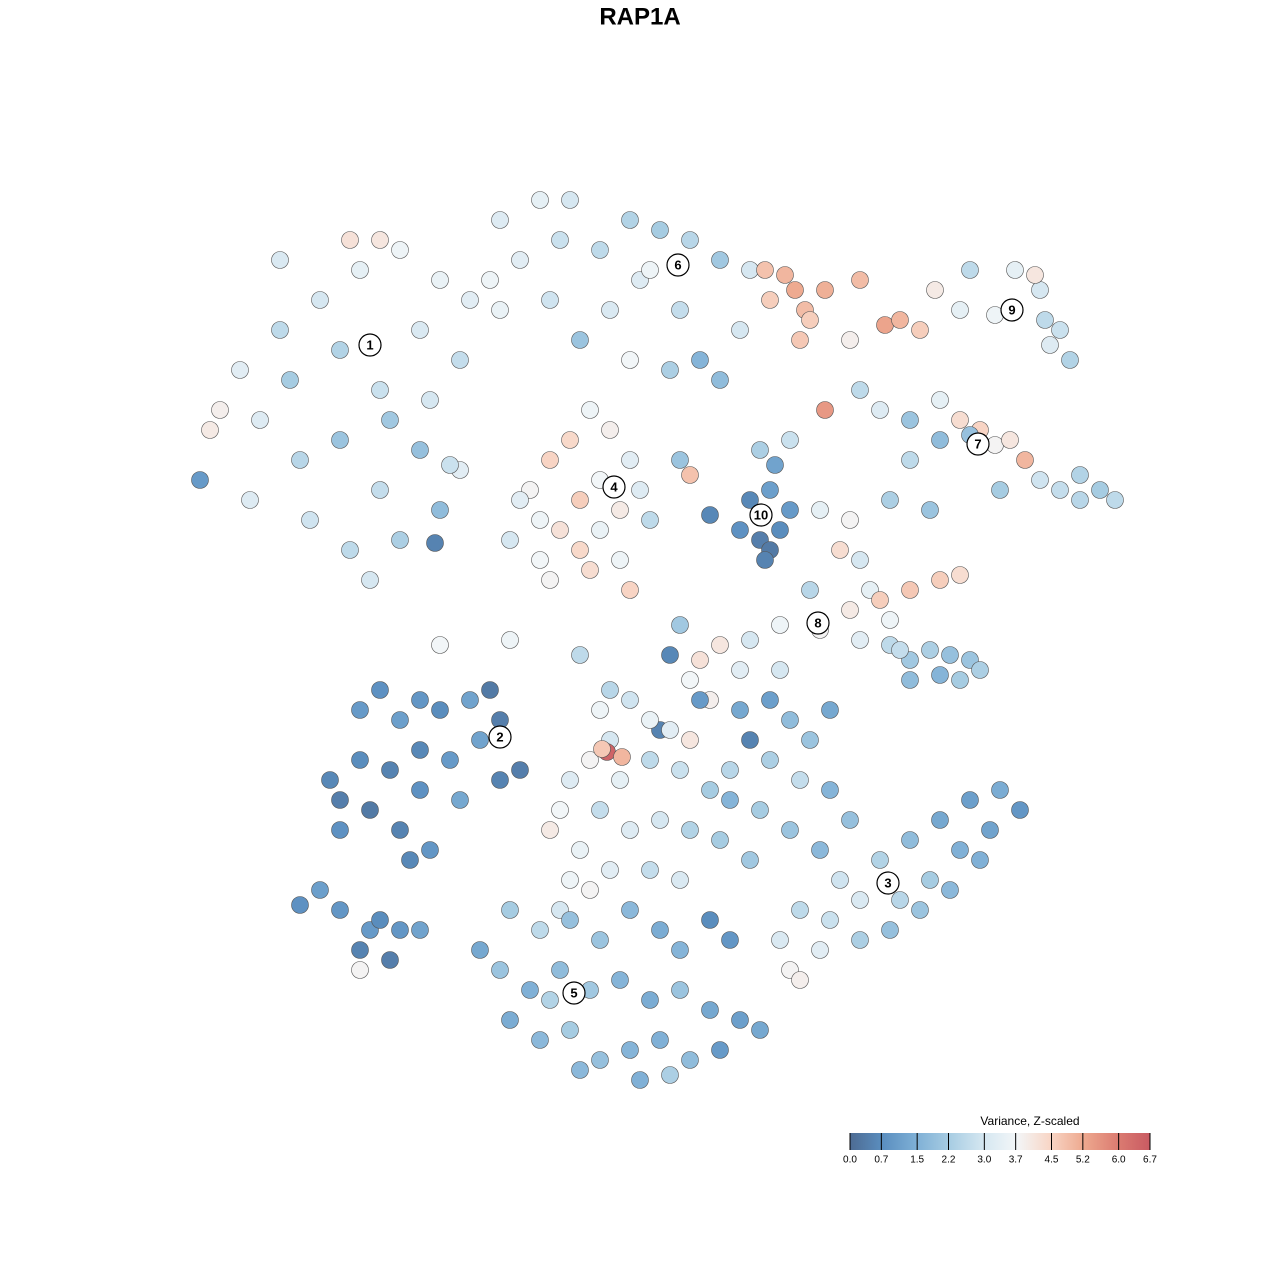  I want to click on chart-title: RAP1A, so click(639, 16).